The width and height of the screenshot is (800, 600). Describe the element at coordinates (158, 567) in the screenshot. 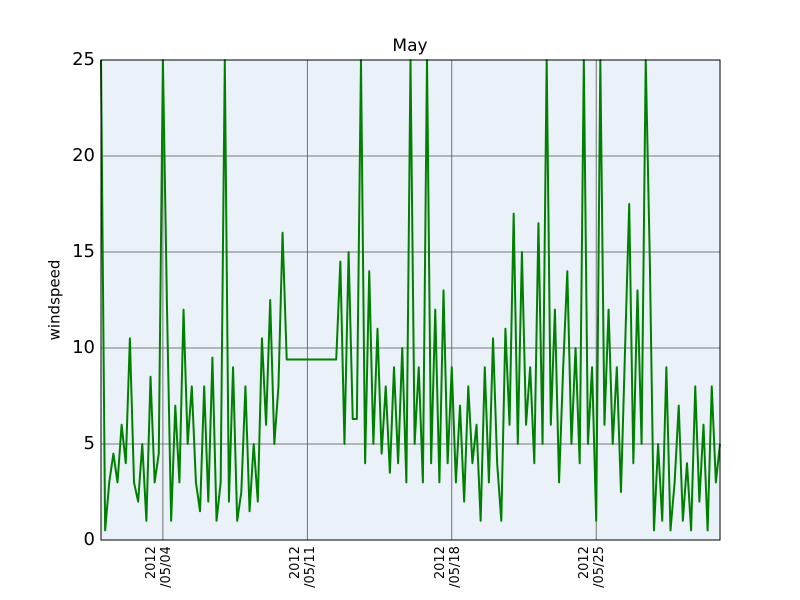

I see `x-tick-label: 2012 /05/04` at that location.